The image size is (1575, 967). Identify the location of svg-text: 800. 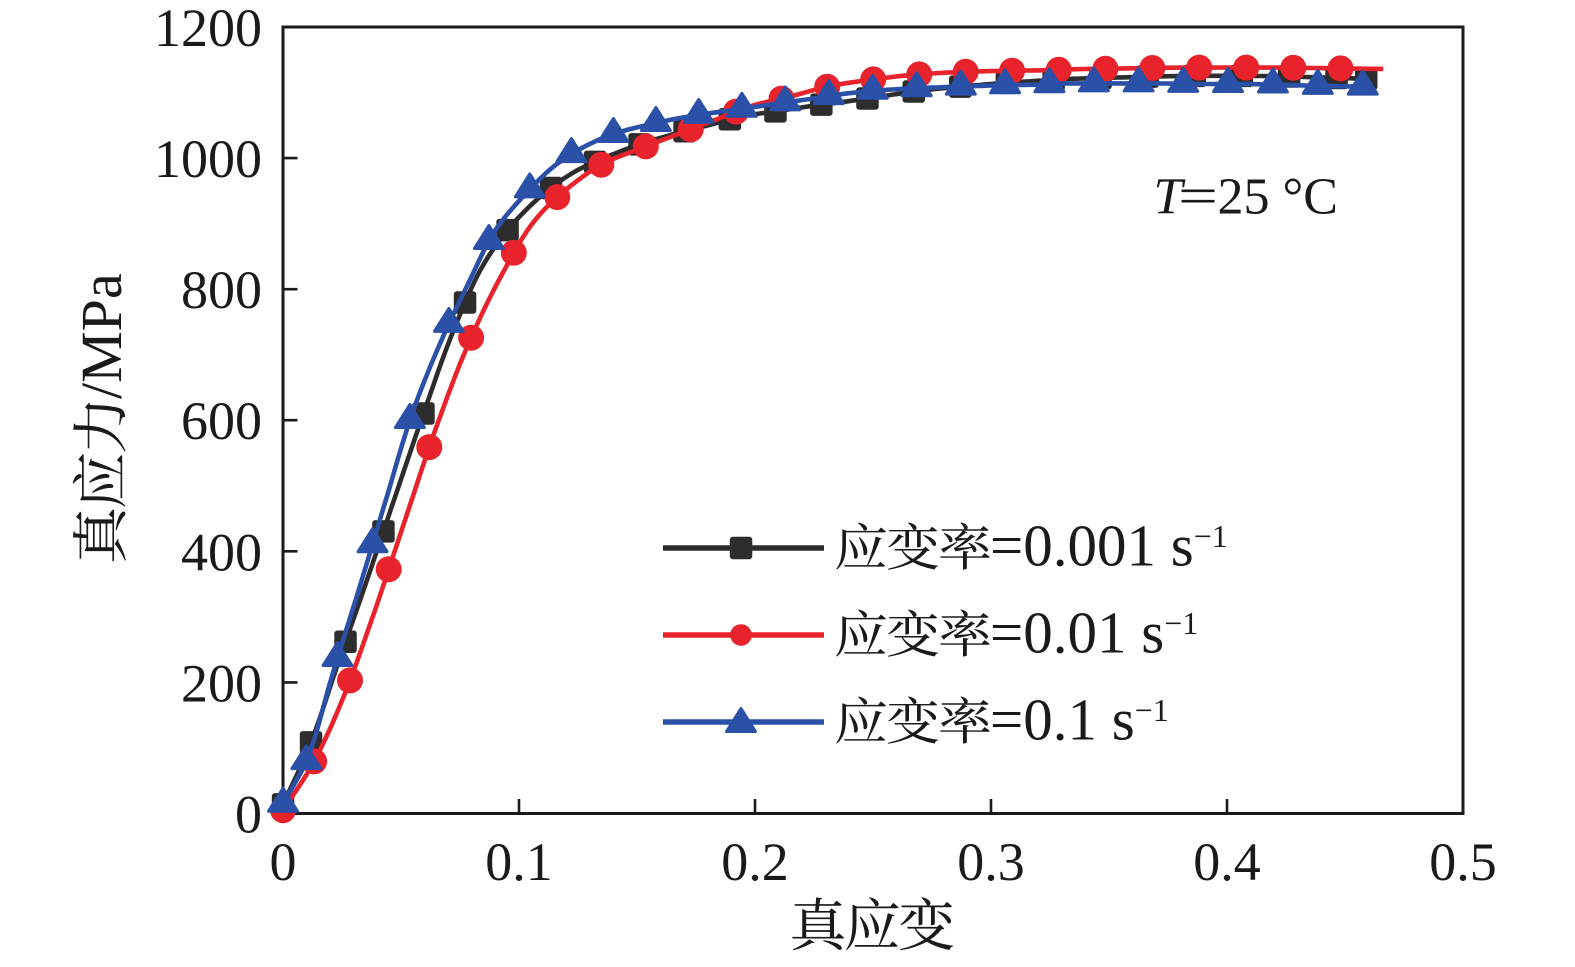
(221, 290).